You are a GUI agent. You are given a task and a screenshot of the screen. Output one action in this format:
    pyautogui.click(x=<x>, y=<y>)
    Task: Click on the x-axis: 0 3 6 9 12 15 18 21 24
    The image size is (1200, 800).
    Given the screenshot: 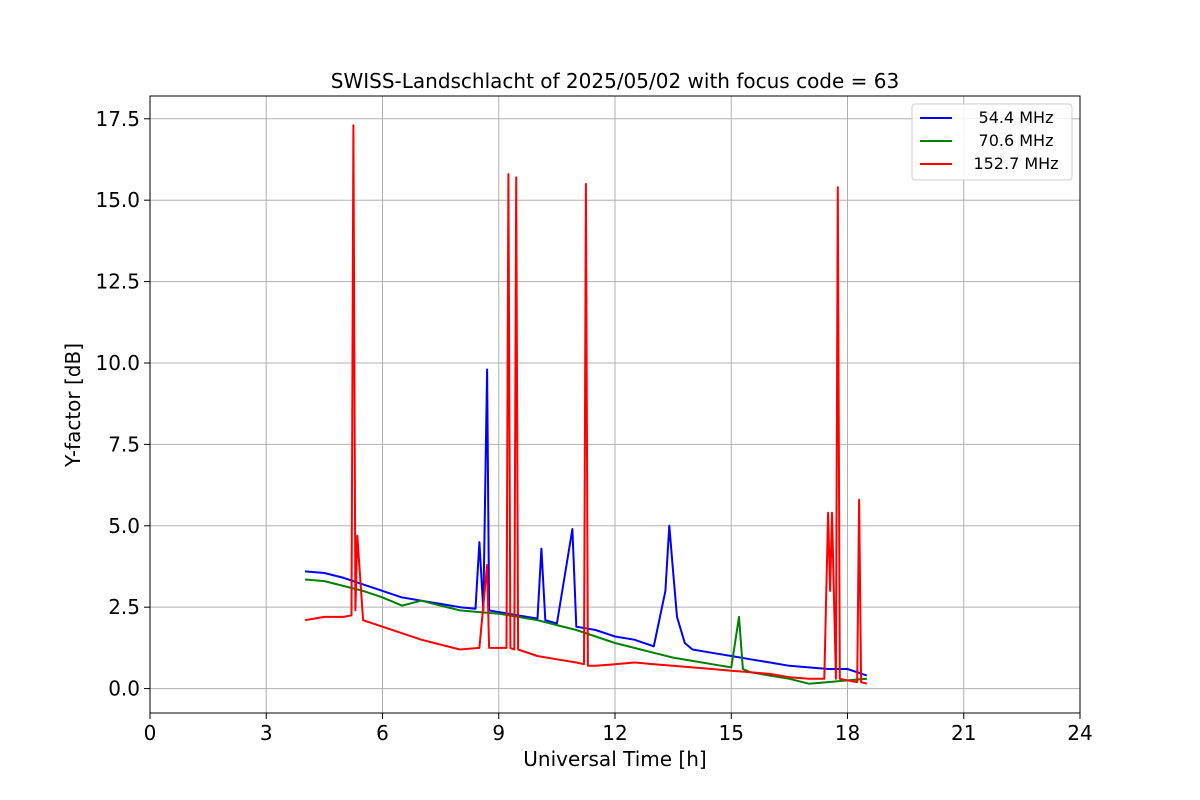 What is the action you would take?
    pyautogui.click(x=618, y=729)
    